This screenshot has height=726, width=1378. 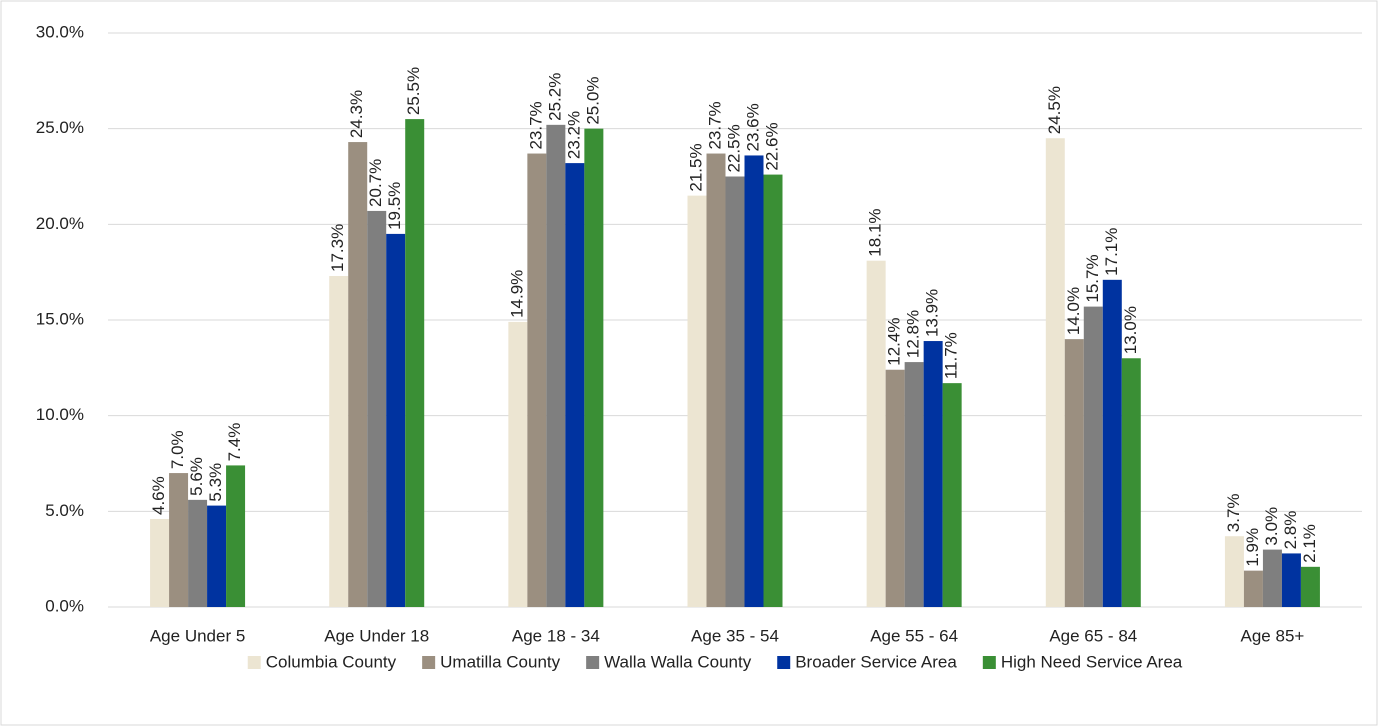 What do you see at coordinates (951, 355) in the screenshot?
I see `data-label: 11.7%` at bounding box center [951, 355].